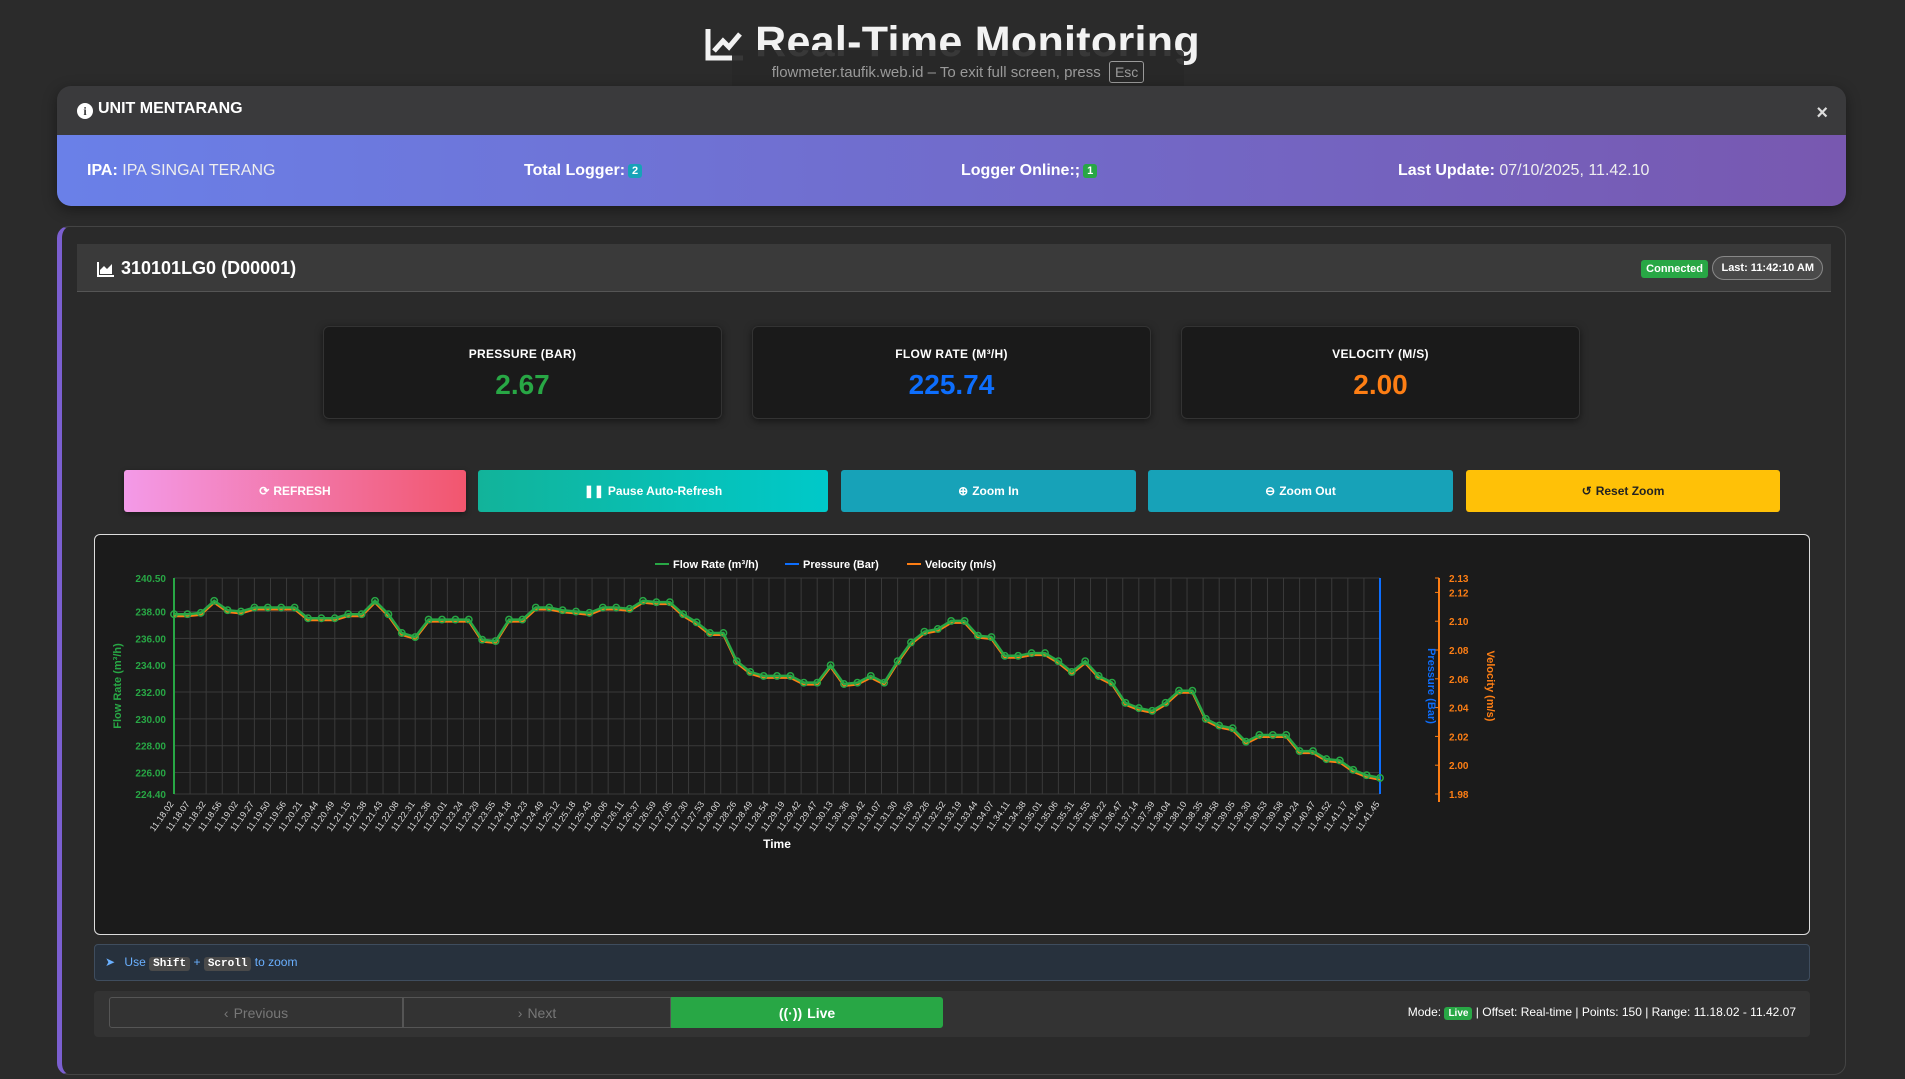 This screenshot has width=1905, height=1079. Describe the element at coordinates (170, 108) in the screenshot. I see `unit-name: UNIT MENTARANG` at that location.